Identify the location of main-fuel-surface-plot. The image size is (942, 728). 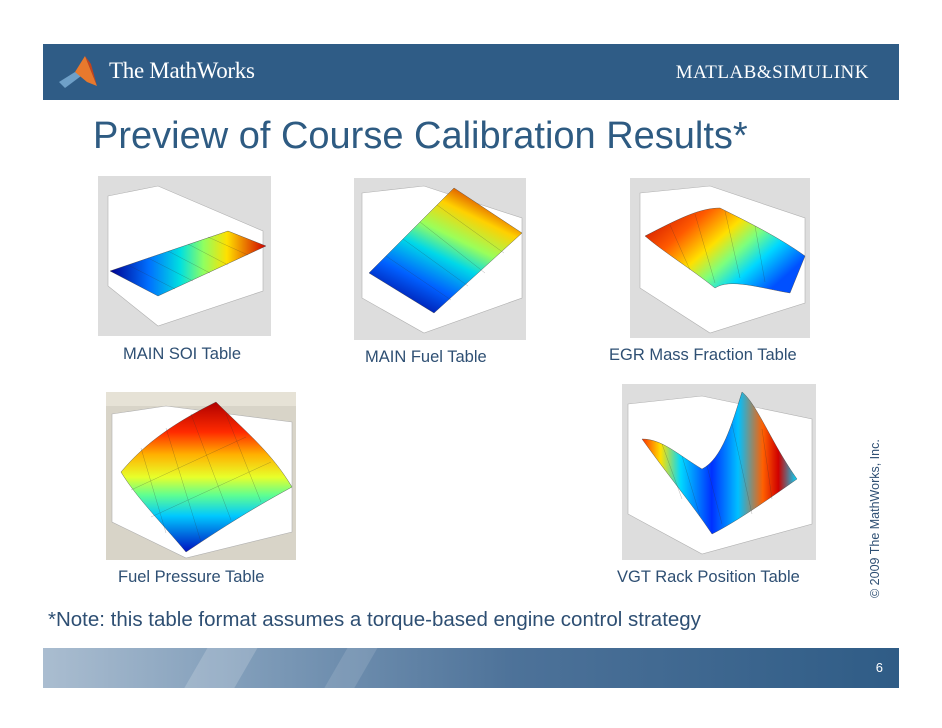
(440, 259).